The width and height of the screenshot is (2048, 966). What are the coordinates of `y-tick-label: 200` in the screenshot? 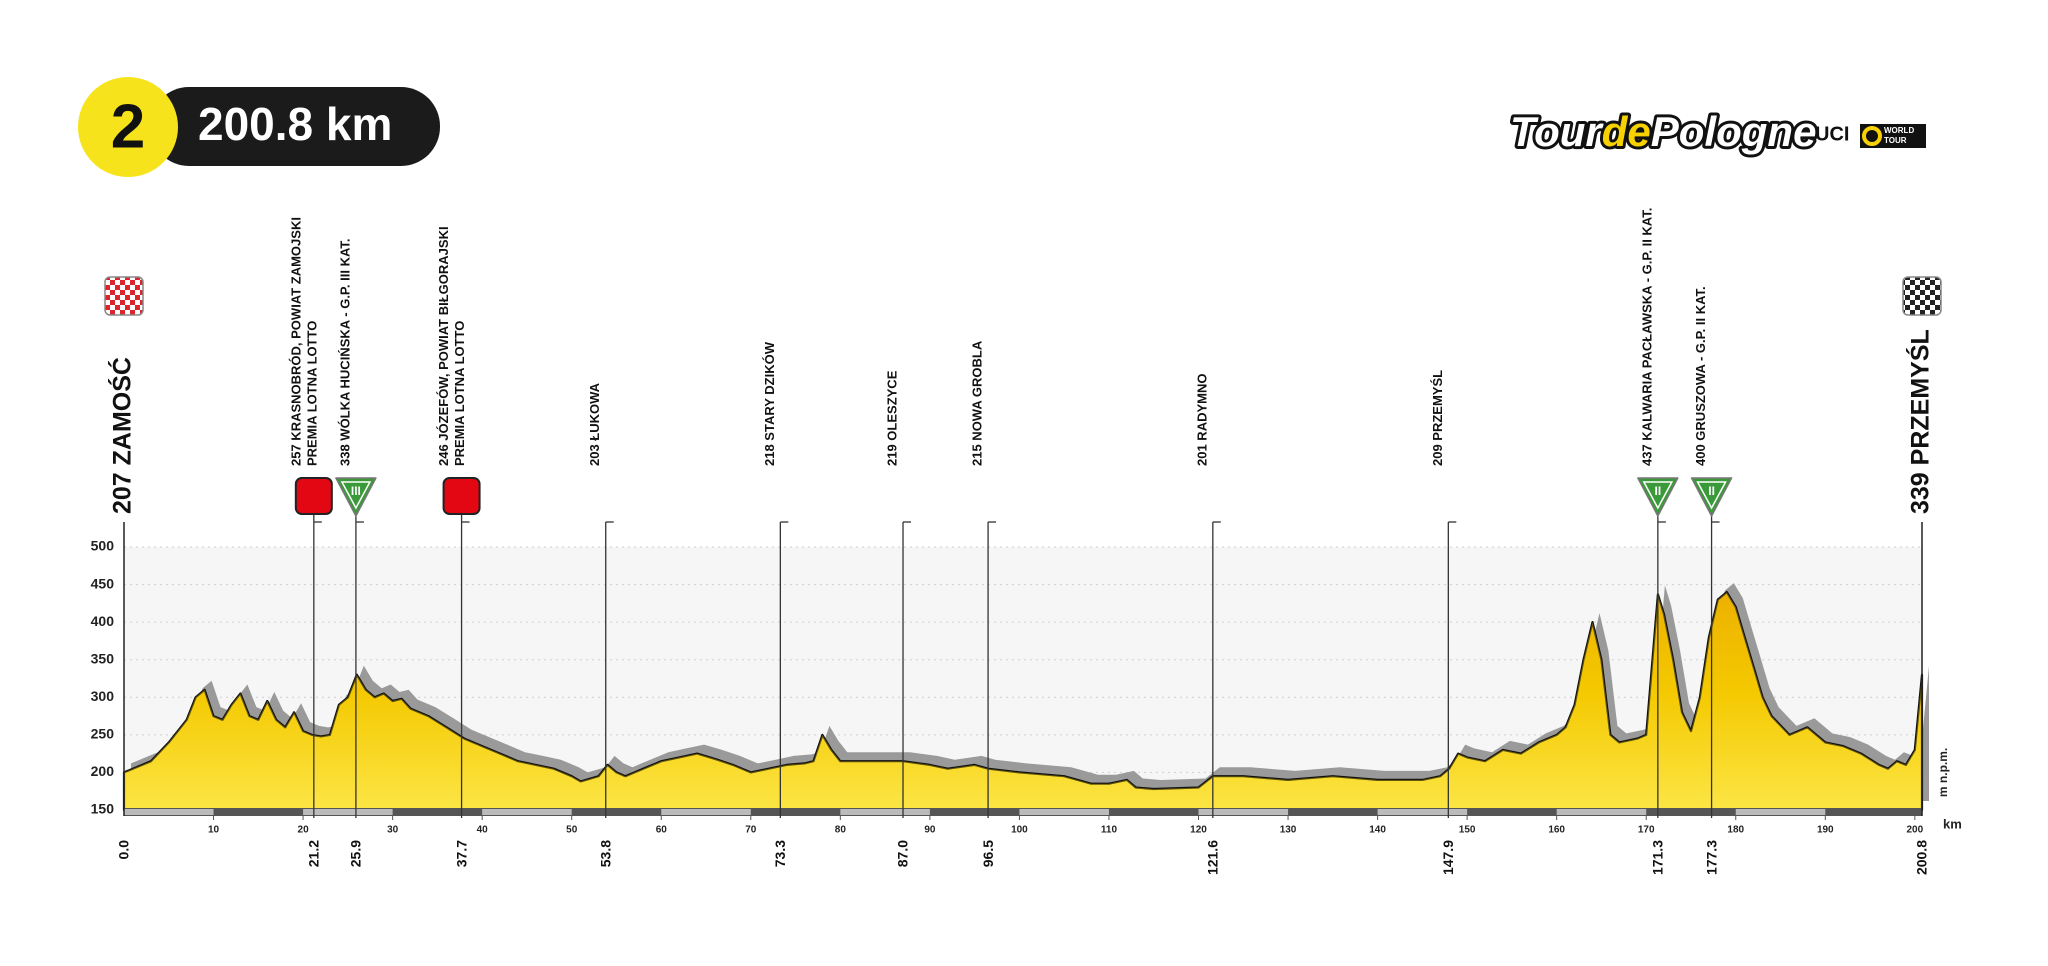 It's located at (103, 771).